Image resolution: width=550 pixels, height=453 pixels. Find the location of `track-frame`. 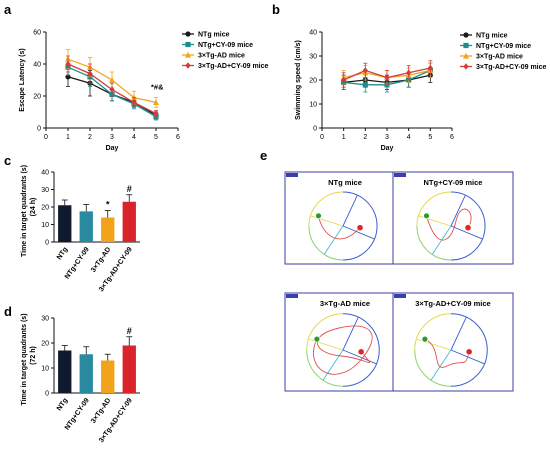

track-frame is located at coordinates (453, 218).